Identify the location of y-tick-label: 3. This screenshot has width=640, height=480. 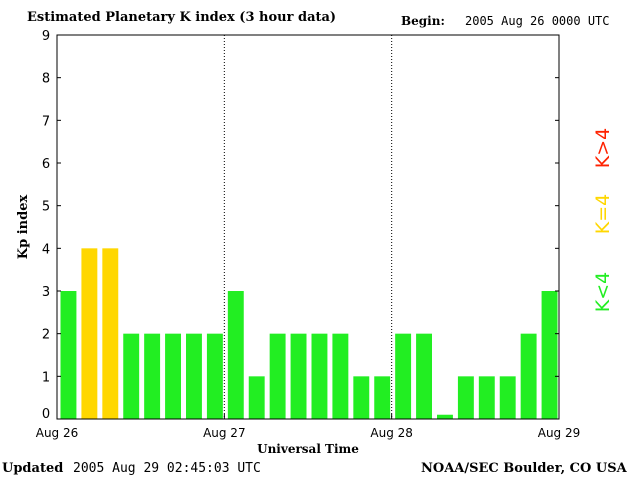
(46, 292).